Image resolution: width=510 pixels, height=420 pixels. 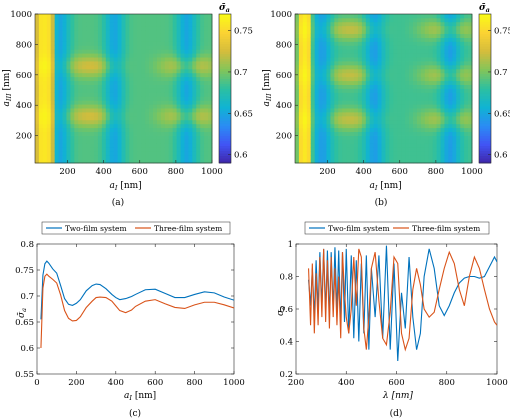 What do you see at coordinates (446, 228) in the screenshot?
I see `legend-entry: Three-film system` at bounding box center [446, 228].